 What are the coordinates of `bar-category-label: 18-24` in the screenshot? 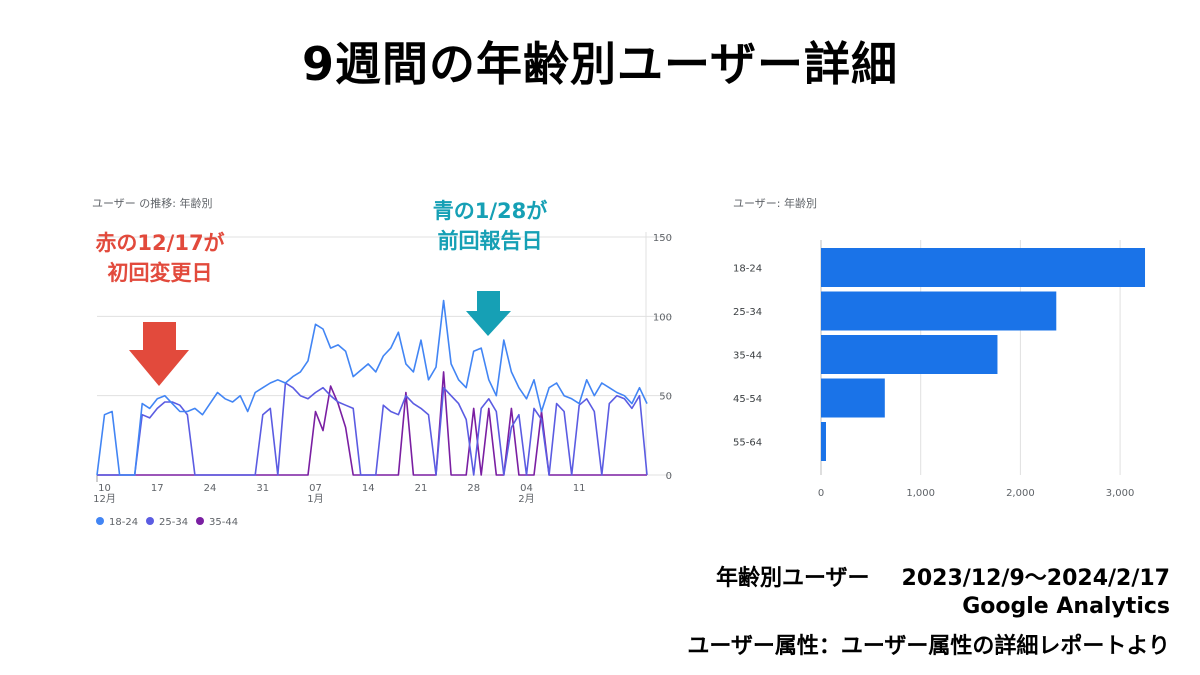 It's located at (747, 269).